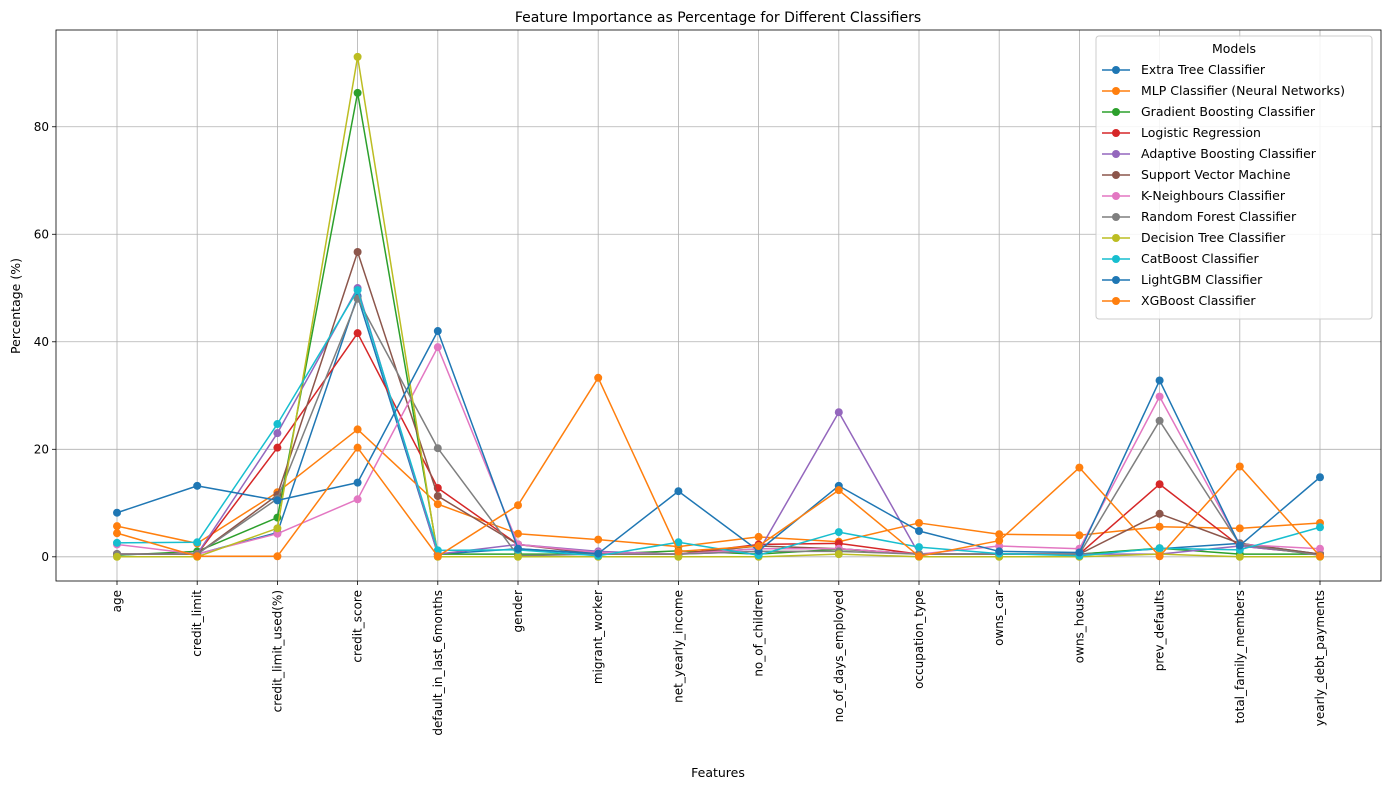 The width and height of the screenshot is (1389, 790). I want to click on legend-label: Extra Tree Classifier, so click(1203, 69).